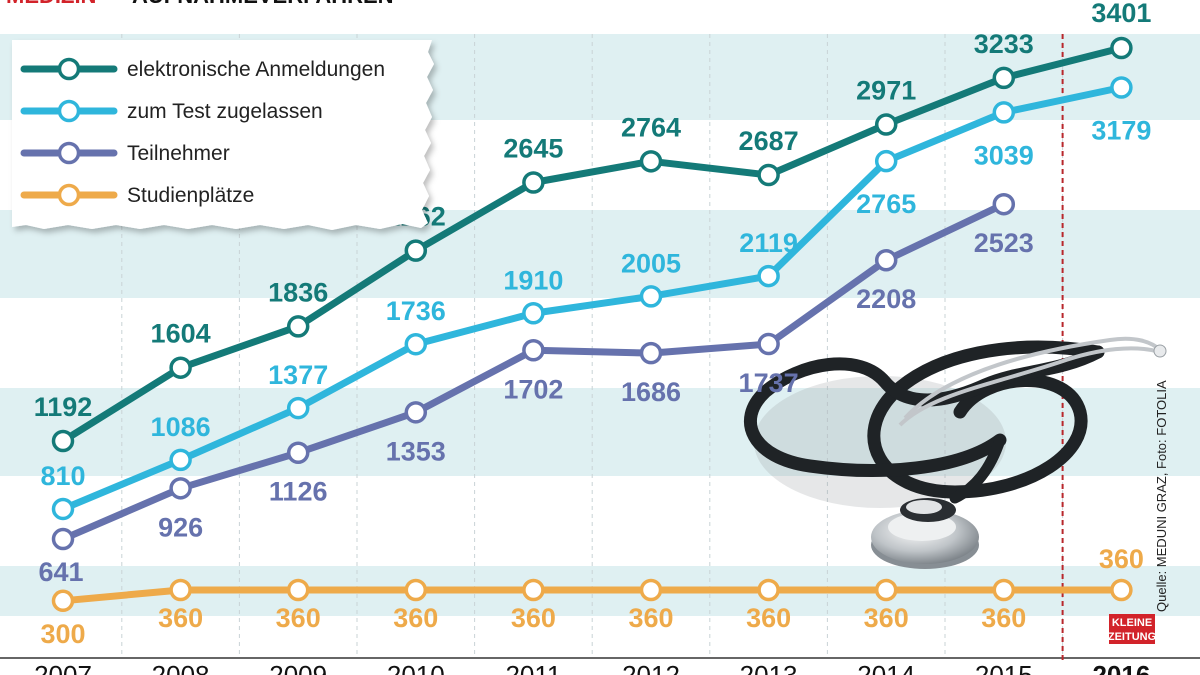  What do you see at coordinates (769, 141) in the screenshot?
I see `data-label-anmeldungen: 2687` at bounding box center [769, 141].